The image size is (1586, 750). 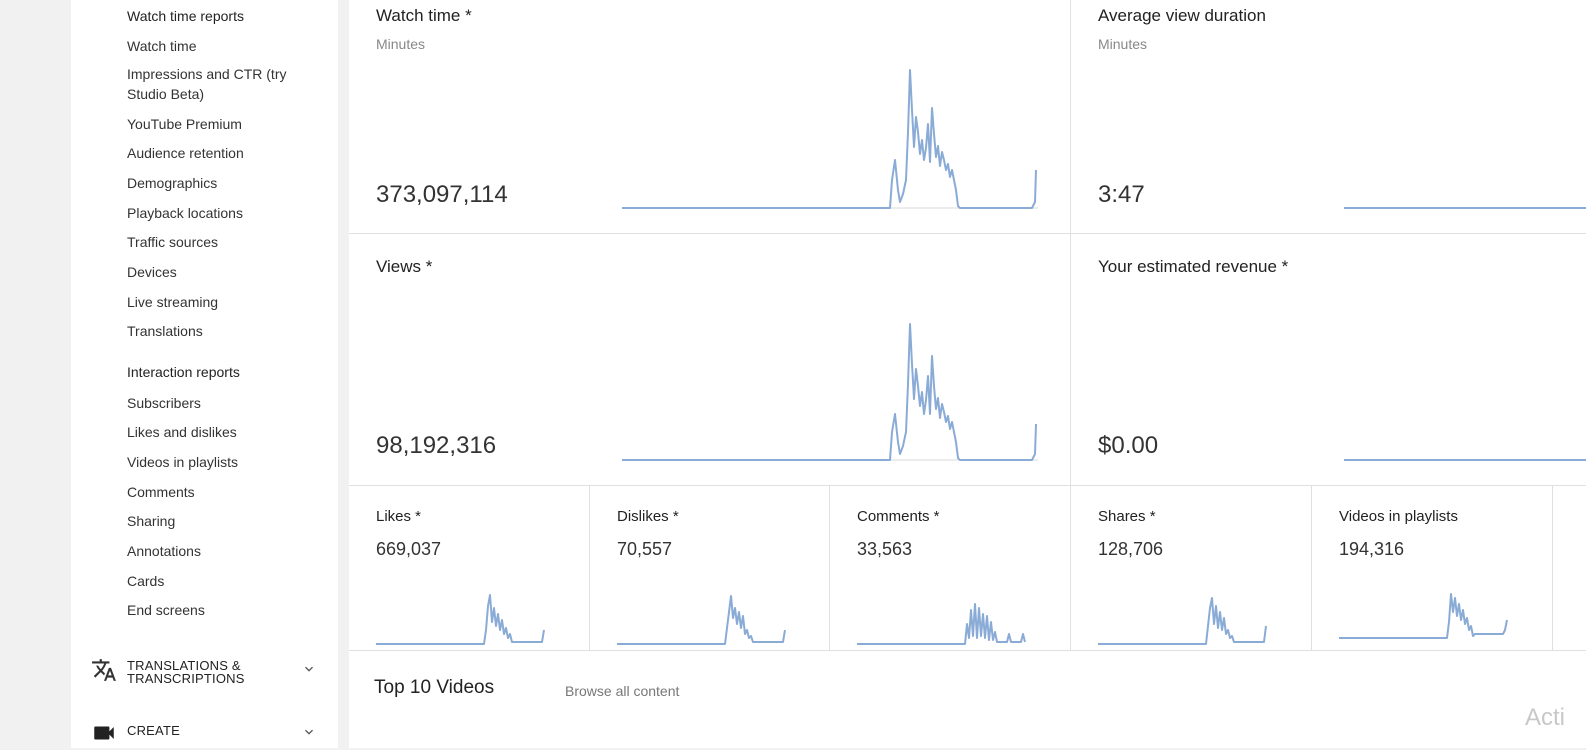 What do you see at coordinates (165, 331) in the screenshot?
I see `sidebar-item-translations: Translations` at bounding box center [165, 331].